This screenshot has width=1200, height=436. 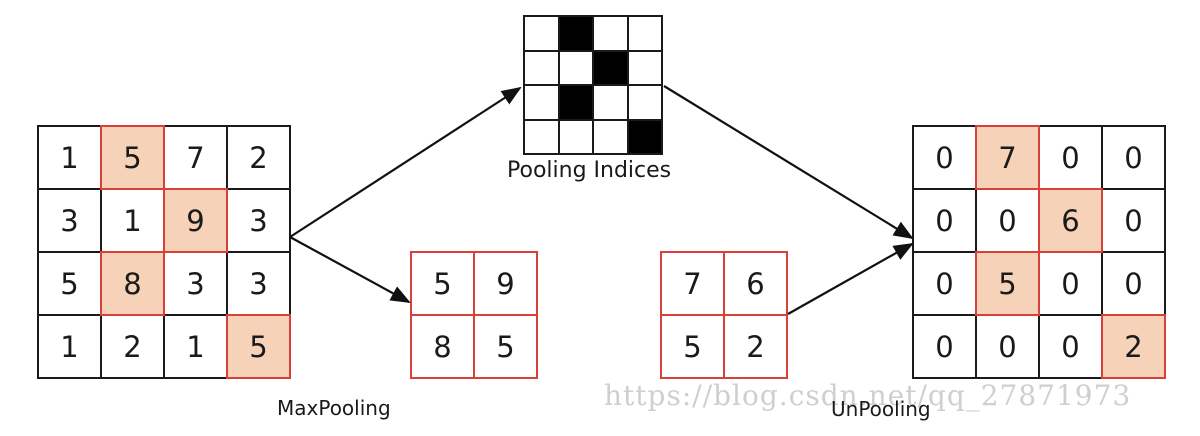 What do you see at coordinates (132, 283) in the screenshot?
I see `input-matrix-cell: 8` at bounding box center [132, 283].